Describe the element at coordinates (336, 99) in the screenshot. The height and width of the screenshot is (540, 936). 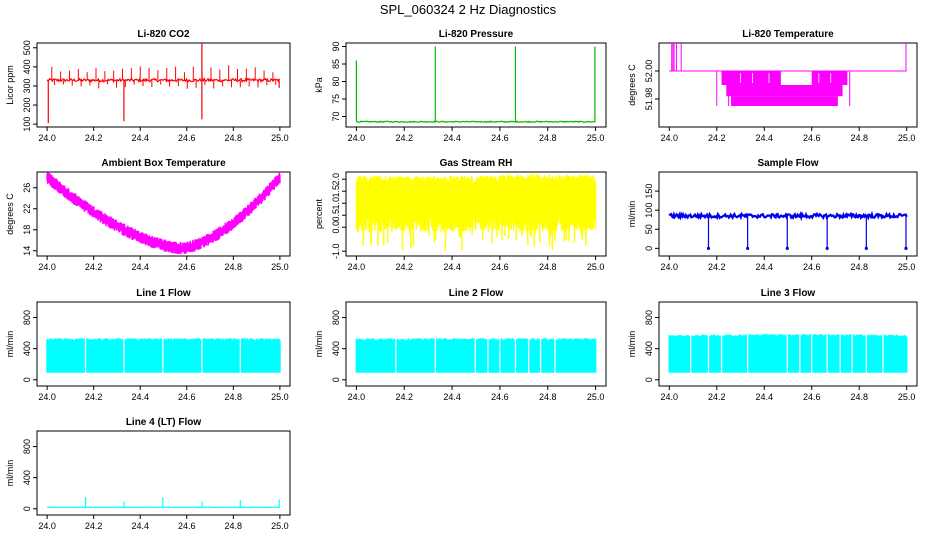
I see `y-tick-label: 75` at that location.